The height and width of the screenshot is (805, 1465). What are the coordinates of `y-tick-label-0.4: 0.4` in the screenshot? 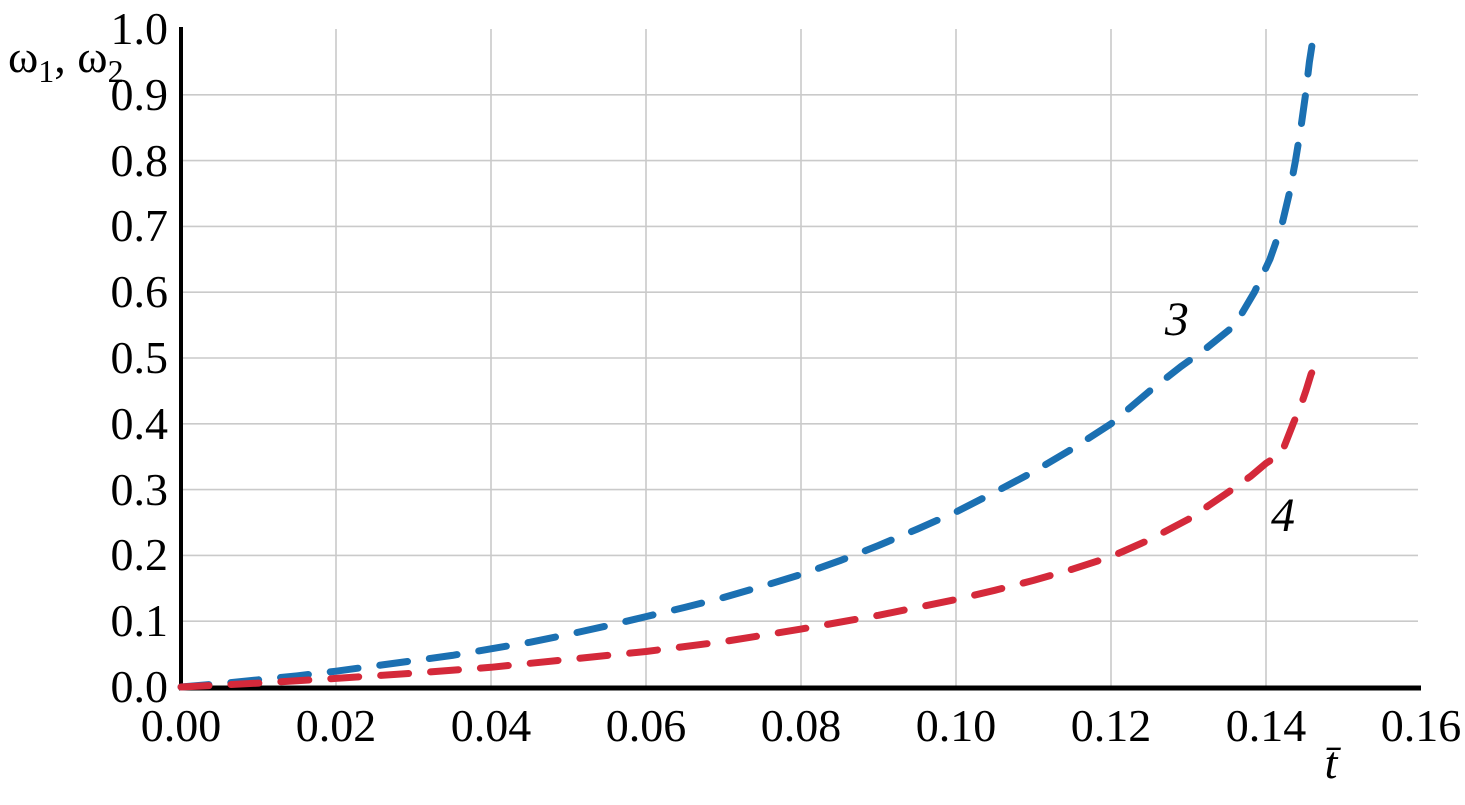 It's located at (139, 423).